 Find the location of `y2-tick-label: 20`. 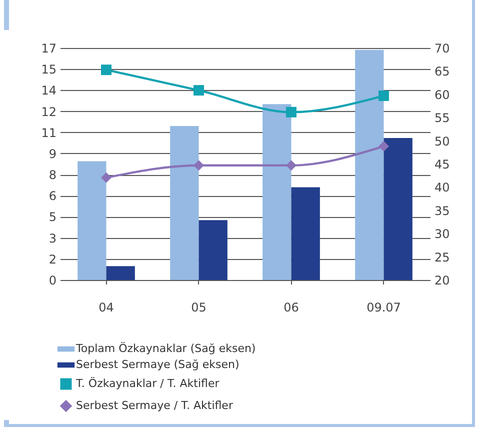

y2-tick-label: 20 is located at coordinates (442, 281).